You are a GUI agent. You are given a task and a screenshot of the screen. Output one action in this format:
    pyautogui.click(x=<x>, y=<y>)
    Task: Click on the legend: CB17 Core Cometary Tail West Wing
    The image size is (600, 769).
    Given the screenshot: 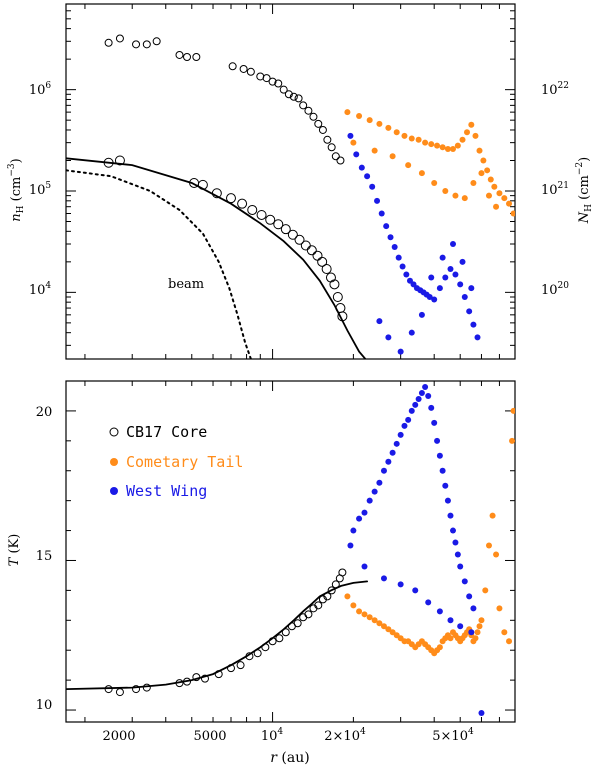 What is the action you would take?
    pyautogui.click(x=176, y=461)
    